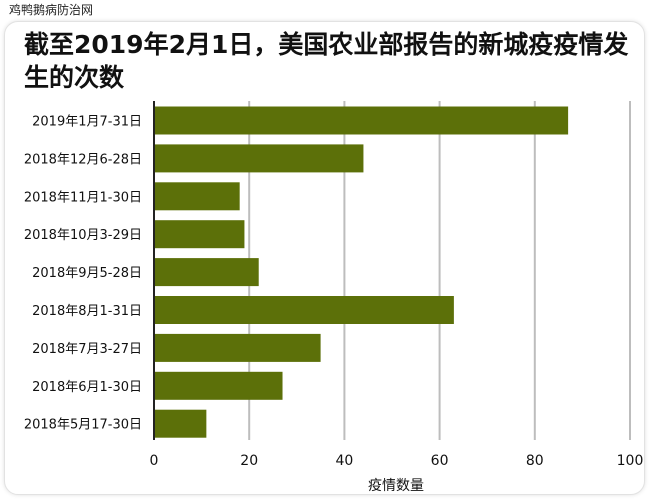 The width and height of the screenshot is (649, 499). What do you see at coordinates (87, 349) in the screenshot?
I see `category-label: 2018年7月3-27日` at bounding box center [87, 349].